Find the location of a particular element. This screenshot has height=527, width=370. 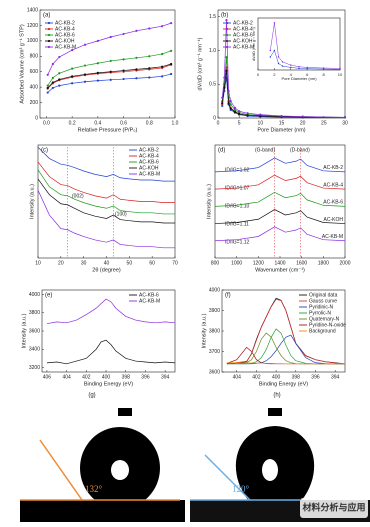

y-tick-label: 600 is located at coordinates (34, 72).